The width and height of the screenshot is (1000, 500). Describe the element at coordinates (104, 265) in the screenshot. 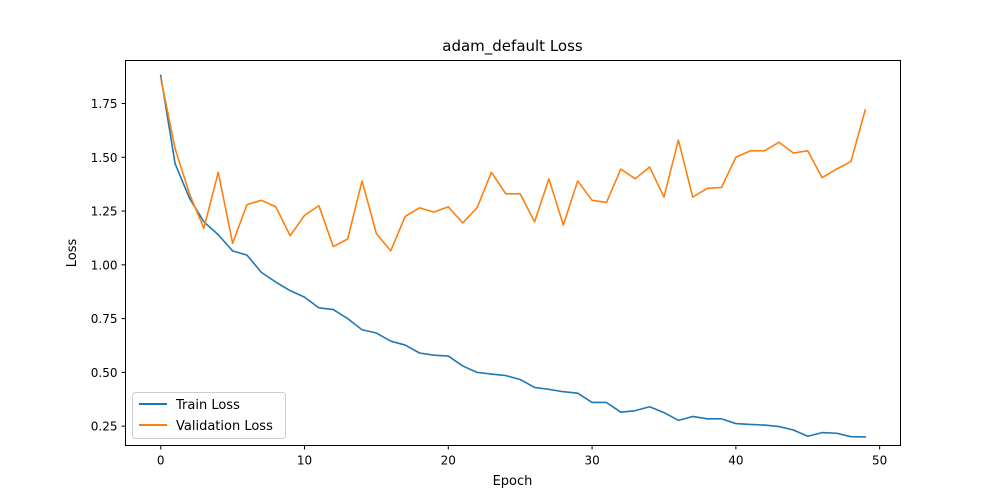

I see `y-tick-label: 1.00` at that location.